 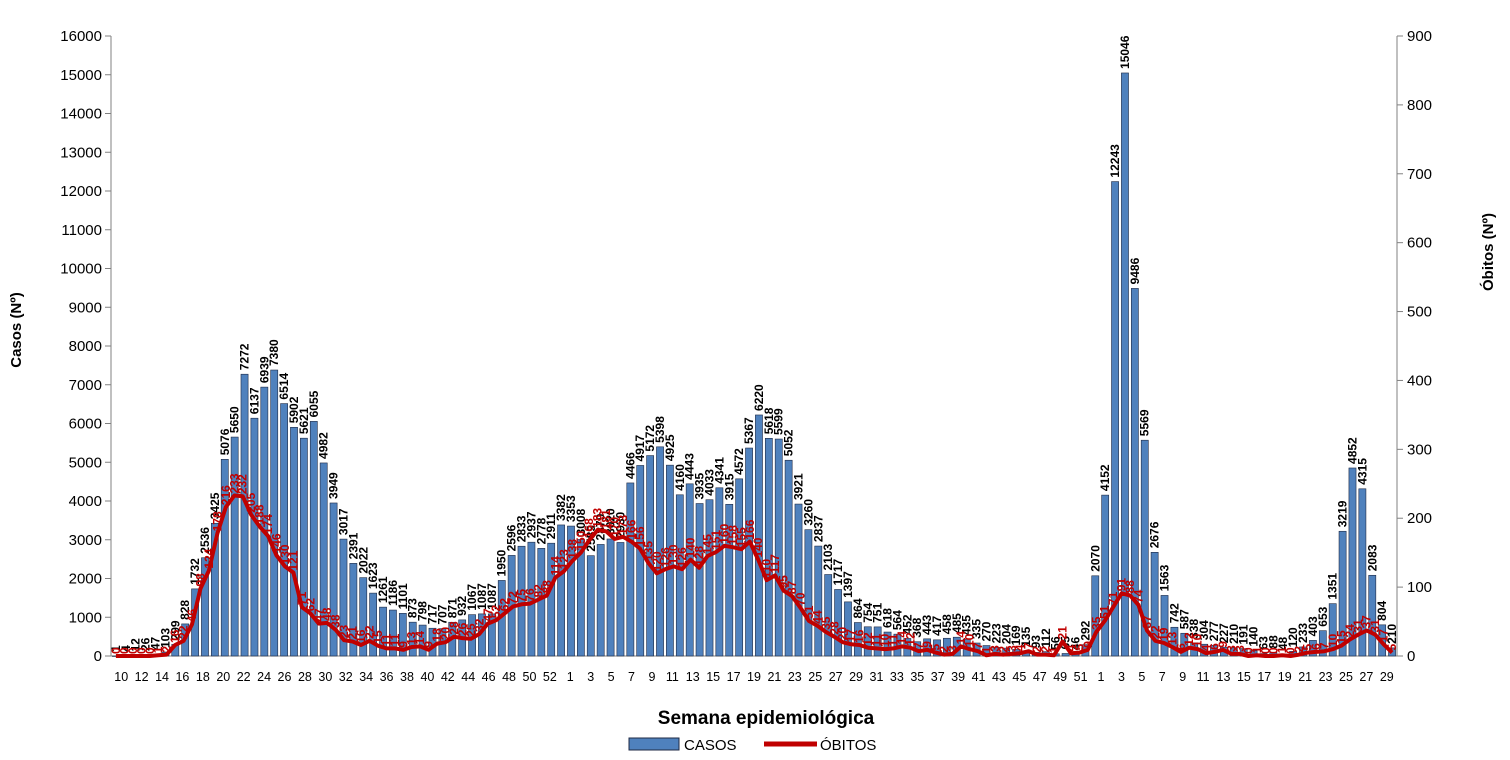 What do you see at coordinates (775, 564) in the screenshot?
I see `obitos-data-label: 117` at bounding box center [775, 564].